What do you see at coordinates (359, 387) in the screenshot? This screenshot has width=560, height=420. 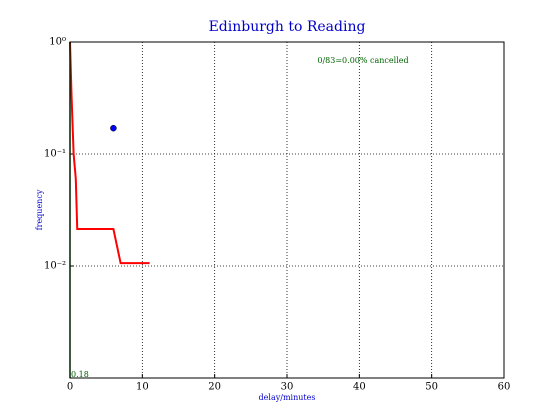 I see `x-tick-label: 40` at bounding box center [359, 387].